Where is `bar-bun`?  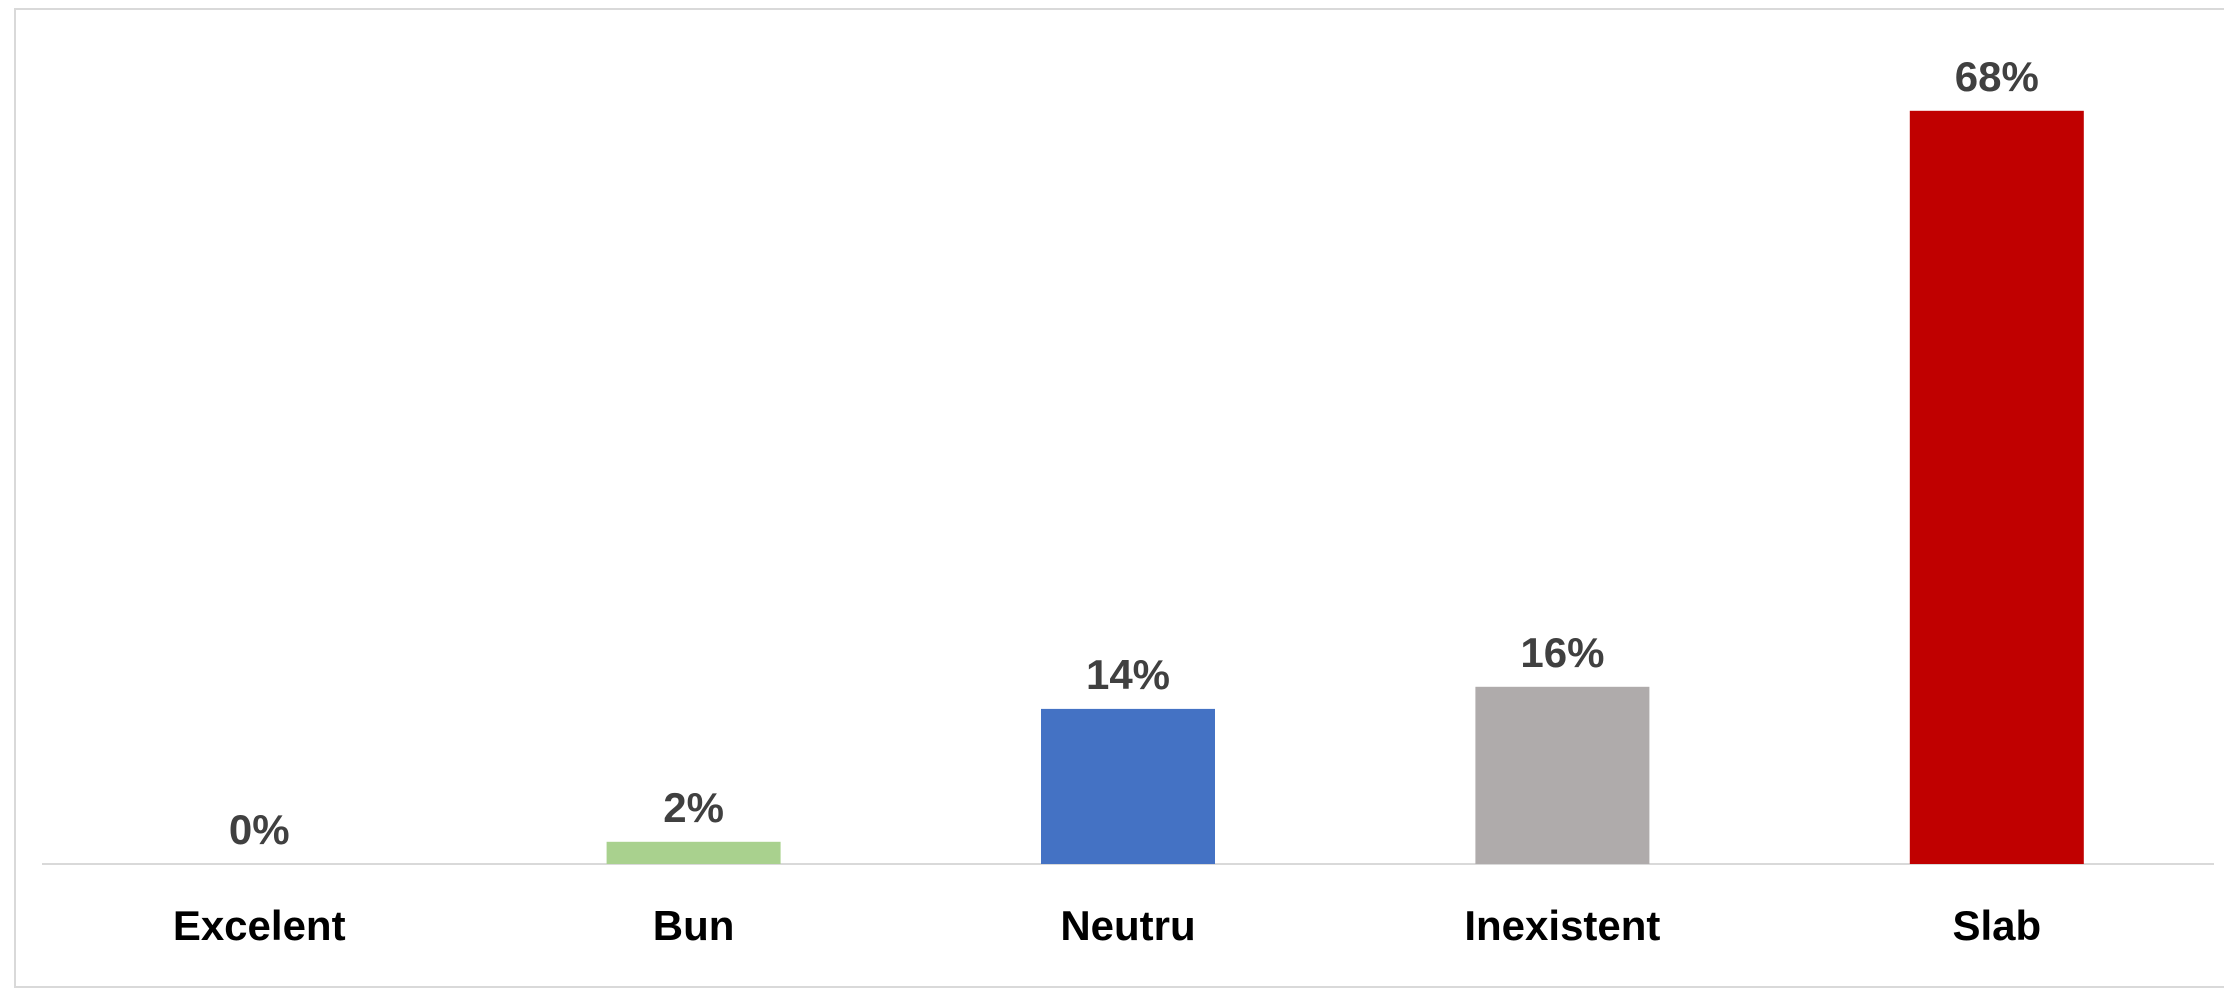
bar-bun is located at coordinates (693, 852).